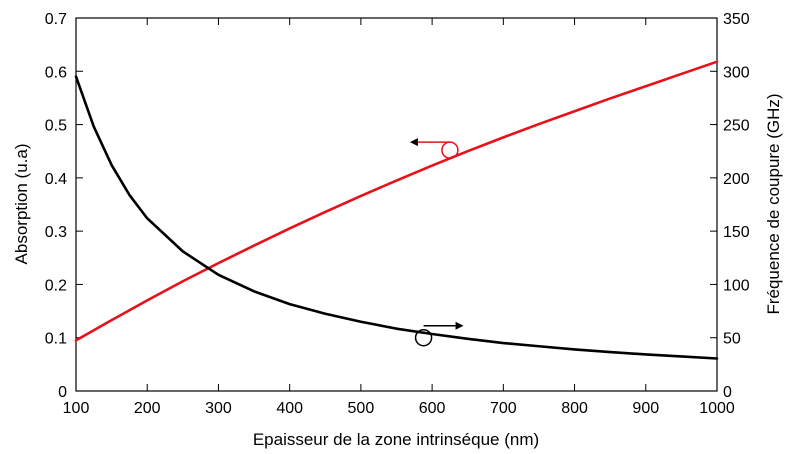 The height and width of the screenshot is (454, 787). I want to click on left-y-tick-label: 0.4, so click(56, 179).